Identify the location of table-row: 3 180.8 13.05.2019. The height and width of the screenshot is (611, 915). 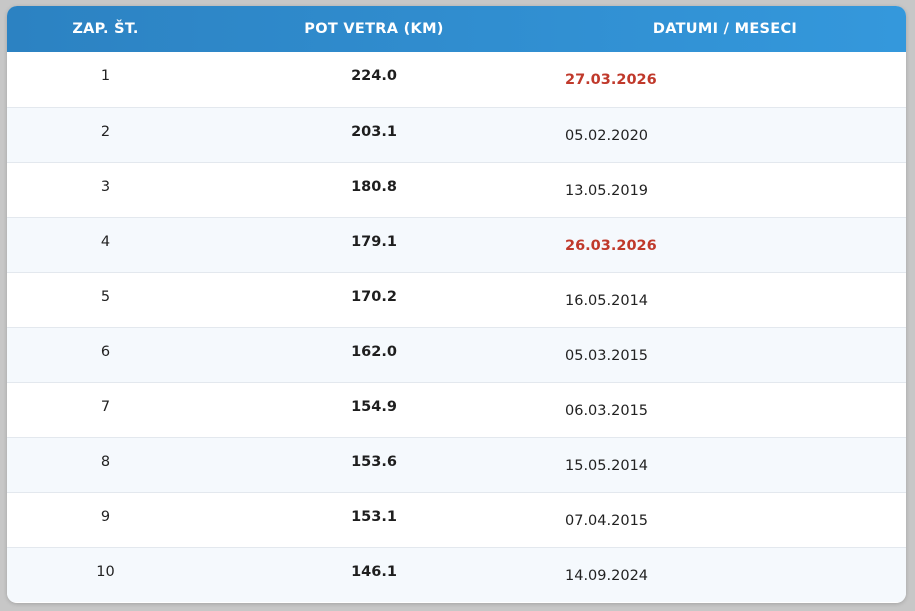
(456, 189).